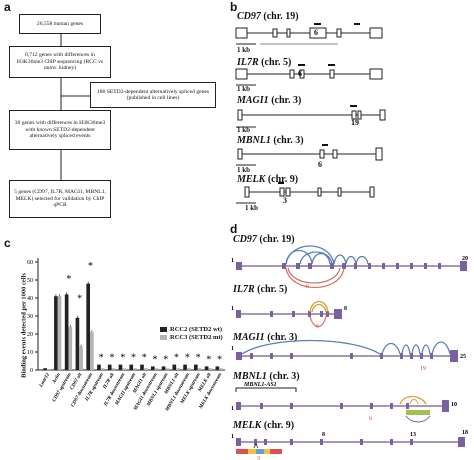 The image size is (474, 460). Describe the element at coordinates (232, 409) in the screenshot. I see `mbnl1-start-label: 1` at that location.